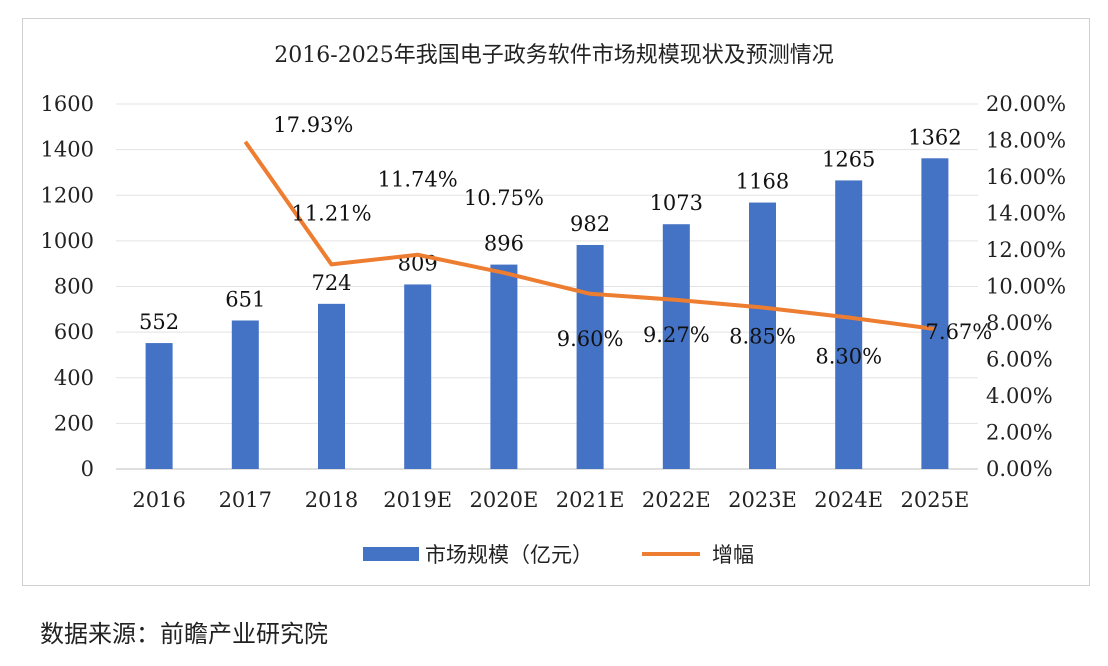  I want to click on left-tick-label: 1000, so click(67, 241).